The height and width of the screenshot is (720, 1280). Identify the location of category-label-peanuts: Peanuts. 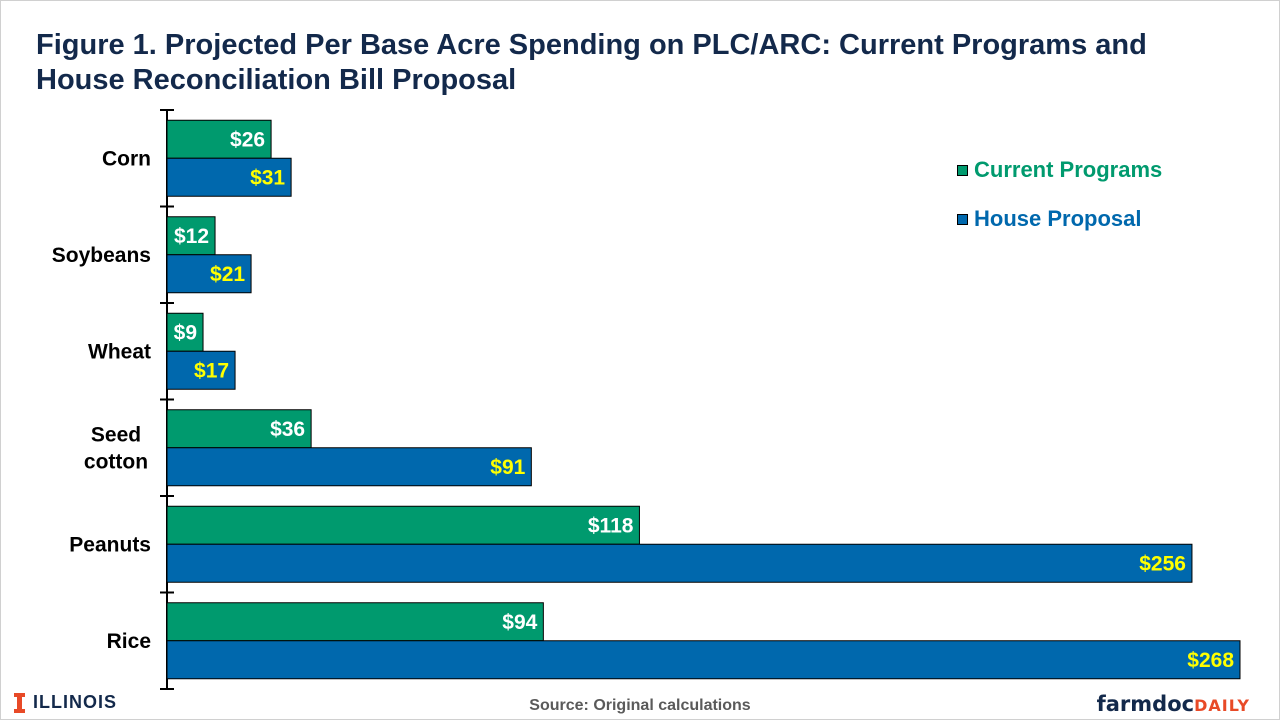
(110, 544).